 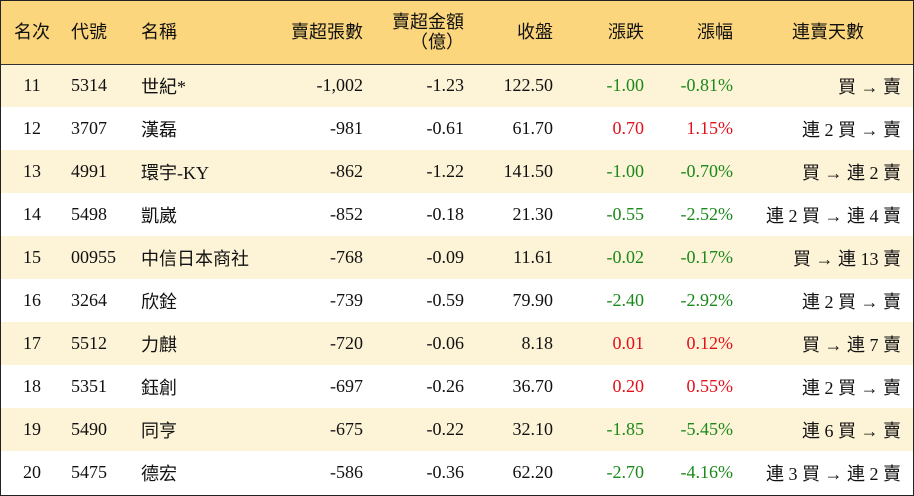 What do you see at coordinates (445, 257) in the screenshot?
I see `cell-net-sell-amount: -0.09` at bounding box center [445, 257].